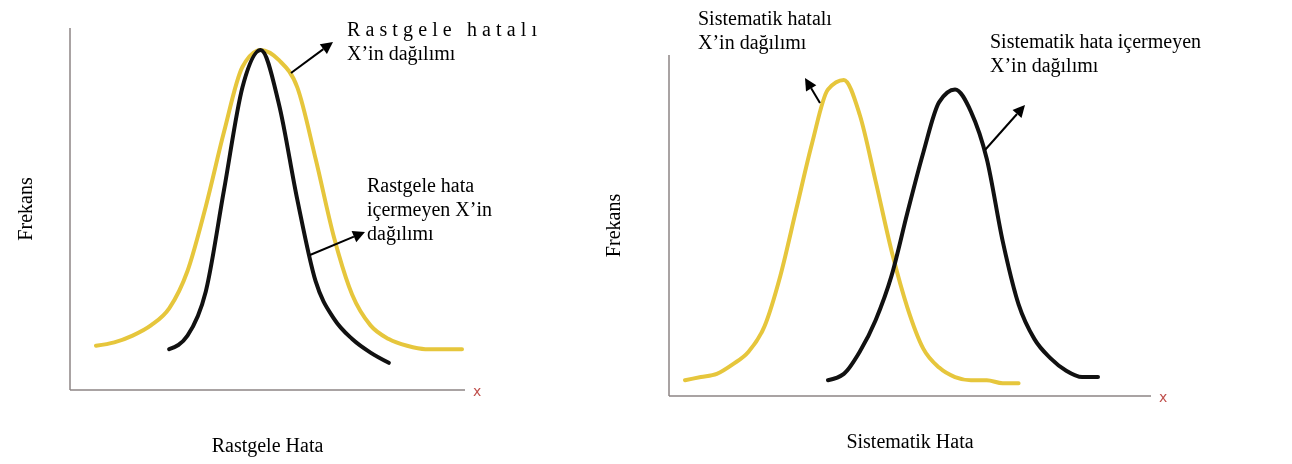 The width and height of the screenshot is (1292, 464). I want to click on annotation: Rastgele hatalı X’in dağılımı, so click(442, 41).